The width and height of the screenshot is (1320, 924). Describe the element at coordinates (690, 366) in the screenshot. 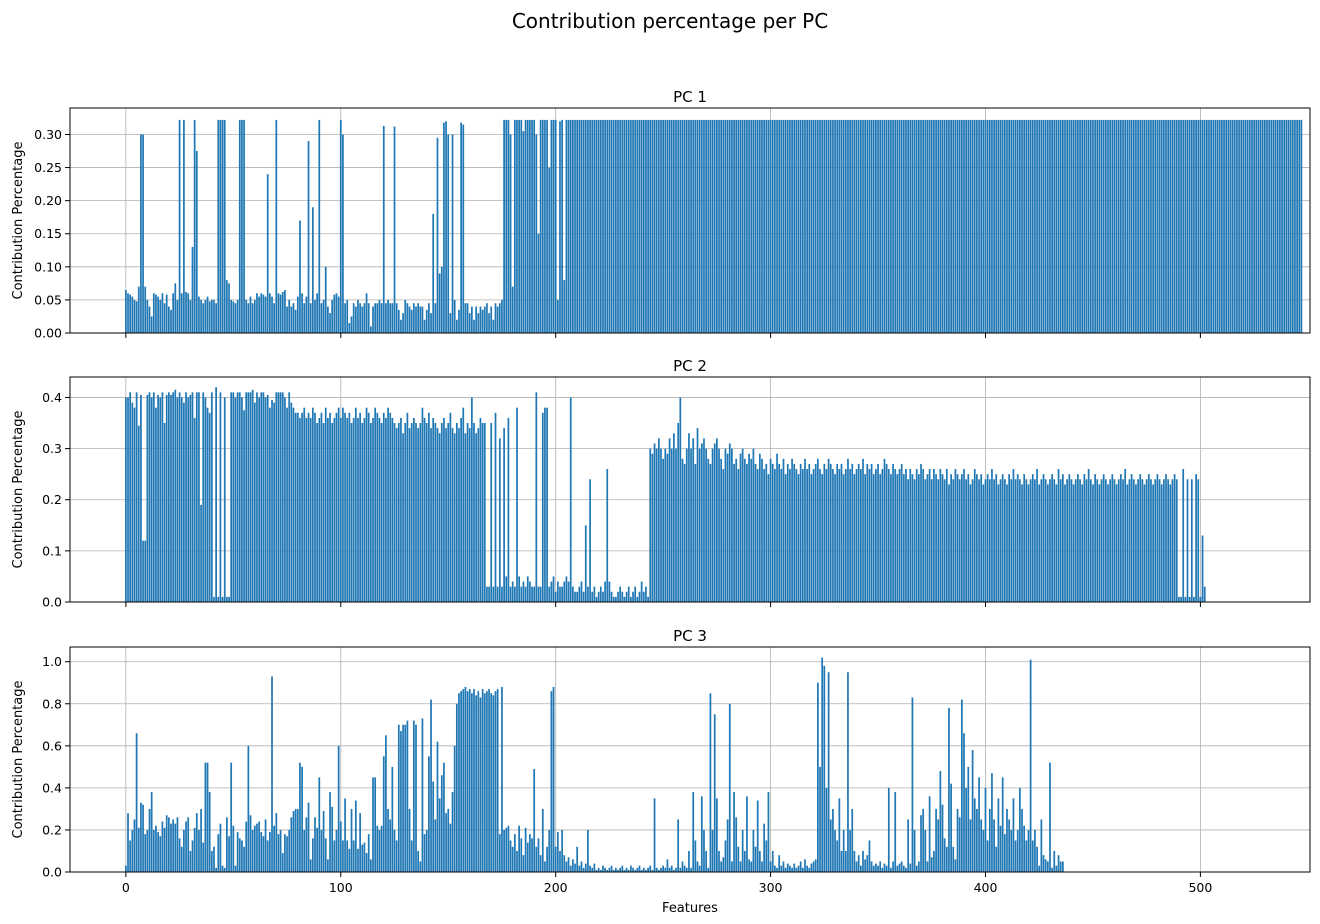

I see `panel-title: PC 2` at that location.